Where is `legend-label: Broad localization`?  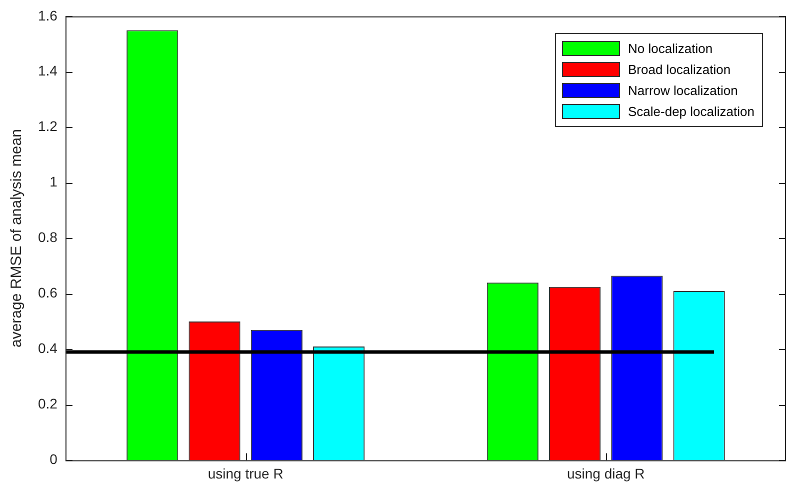 legend-label: Broad localization is located at coordinates (679, 70).